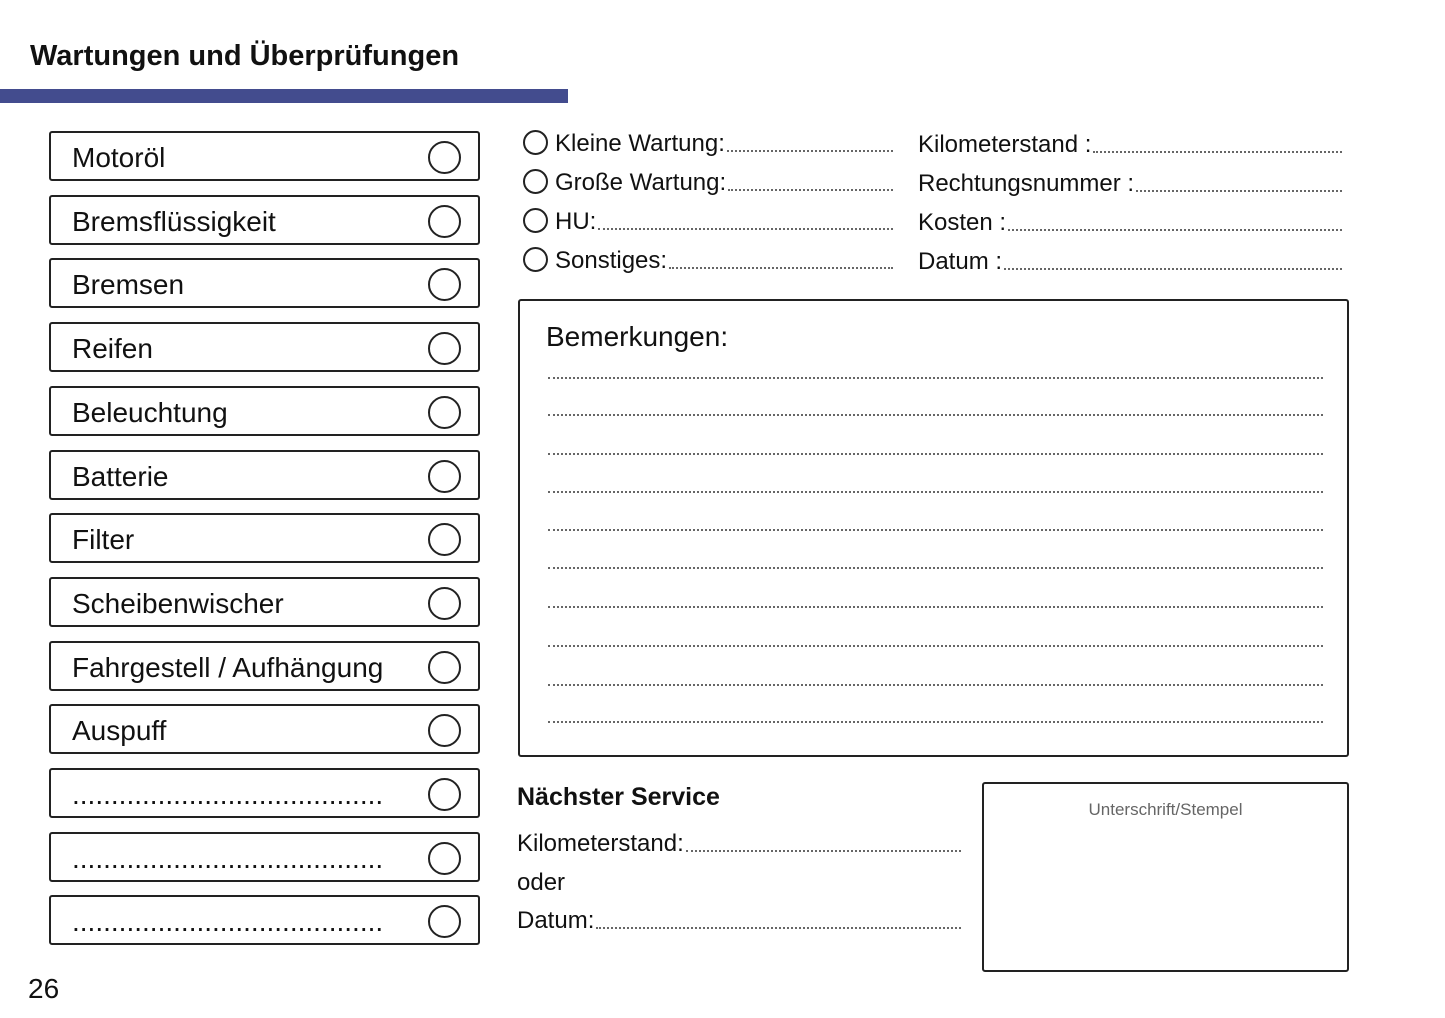 The width and height of the screenshot is (1445, 1018). What do you see at coordinates (264, 729) in the screenshot?
I see `checklist-item: Auspuff` at bounding box center [264, 729].